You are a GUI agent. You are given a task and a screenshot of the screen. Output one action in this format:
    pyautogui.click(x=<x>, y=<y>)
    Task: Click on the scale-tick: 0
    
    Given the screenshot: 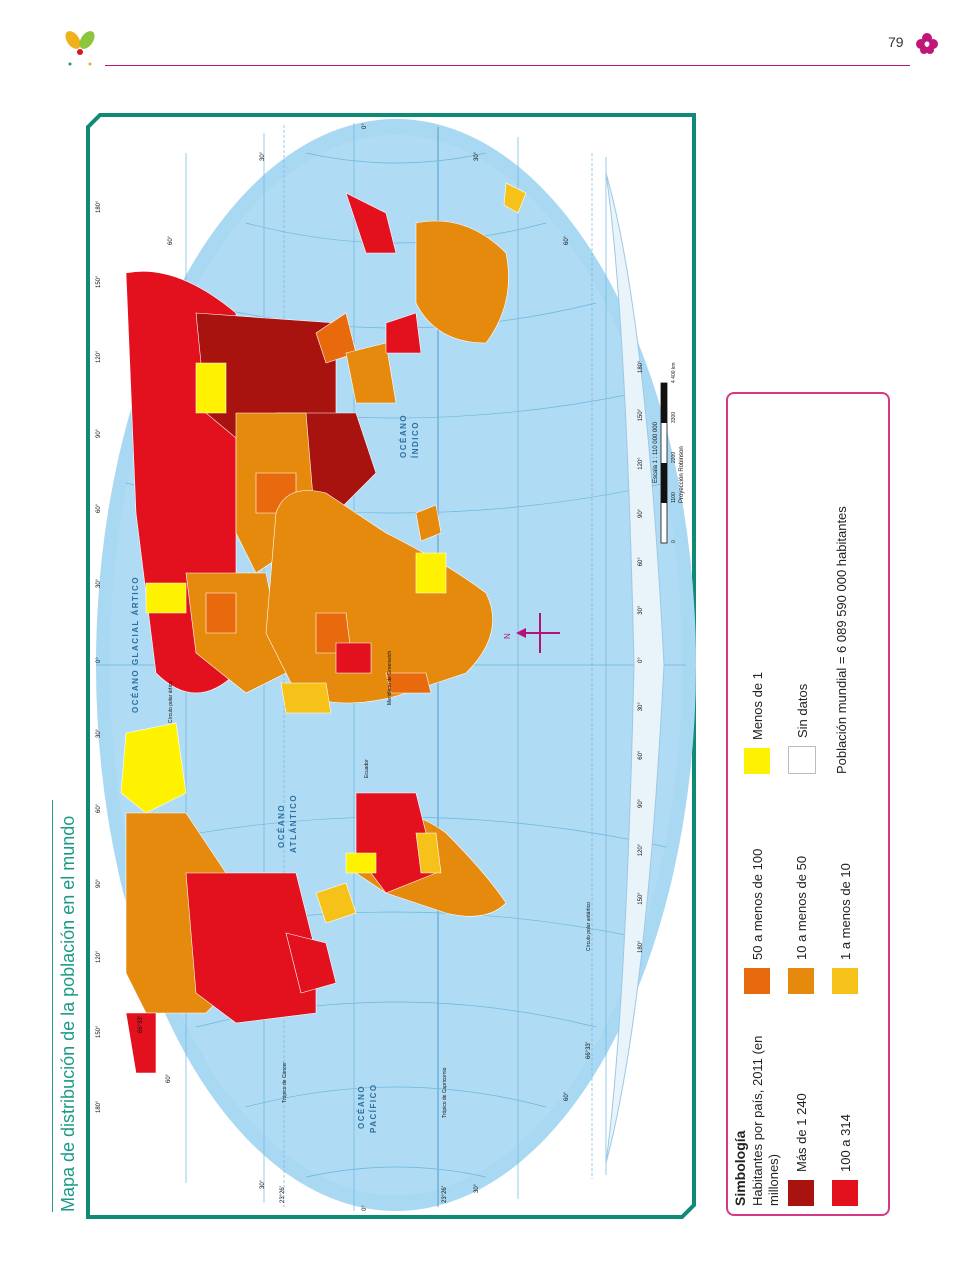 What is the action you would take?
    pyautogui.click(x=674, y=541)
    